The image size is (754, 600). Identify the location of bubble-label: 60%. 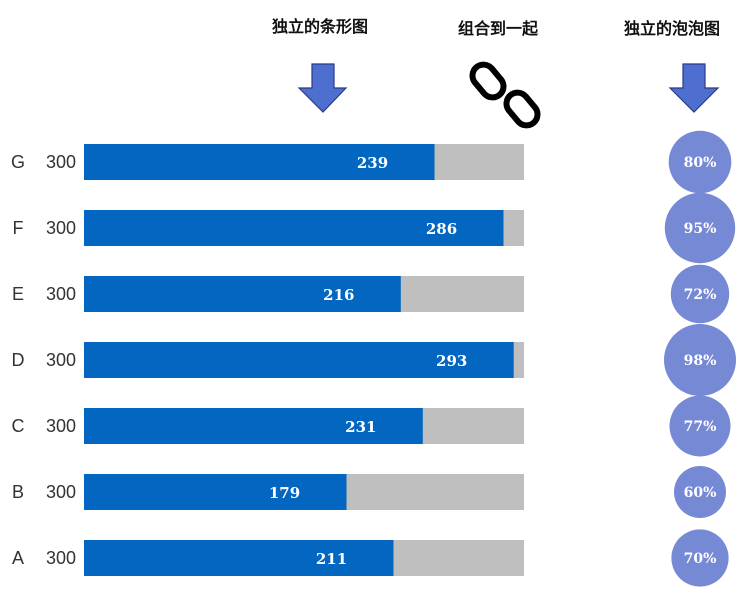
(700, 493).